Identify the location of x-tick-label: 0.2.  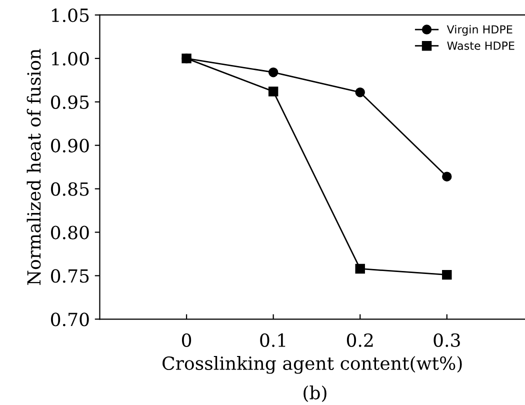
(359, 340).